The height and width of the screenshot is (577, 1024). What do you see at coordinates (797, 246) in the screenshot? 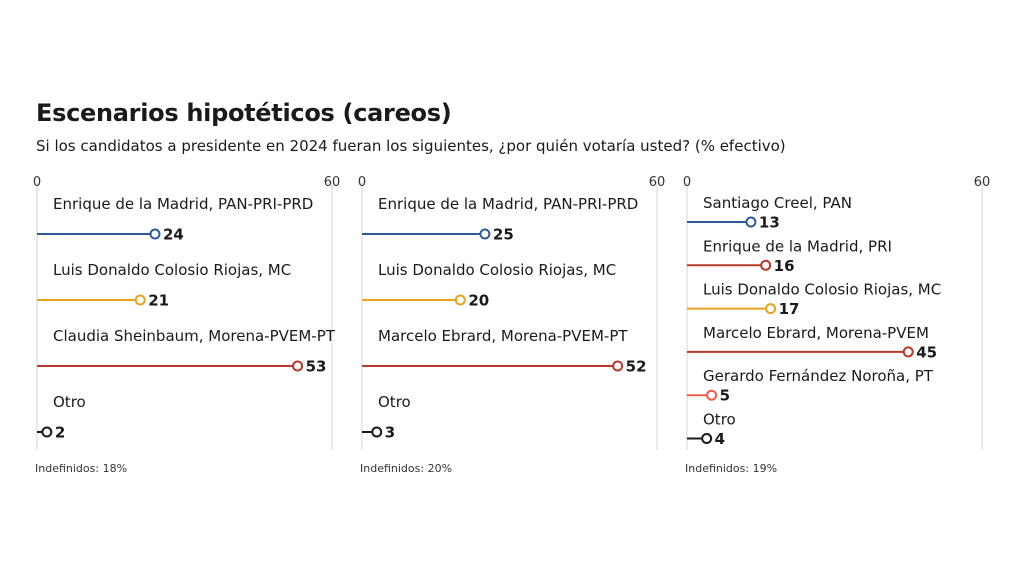
I see `category-label: Enrique de la Madrid, PRI` at bounding box center [797, 246].